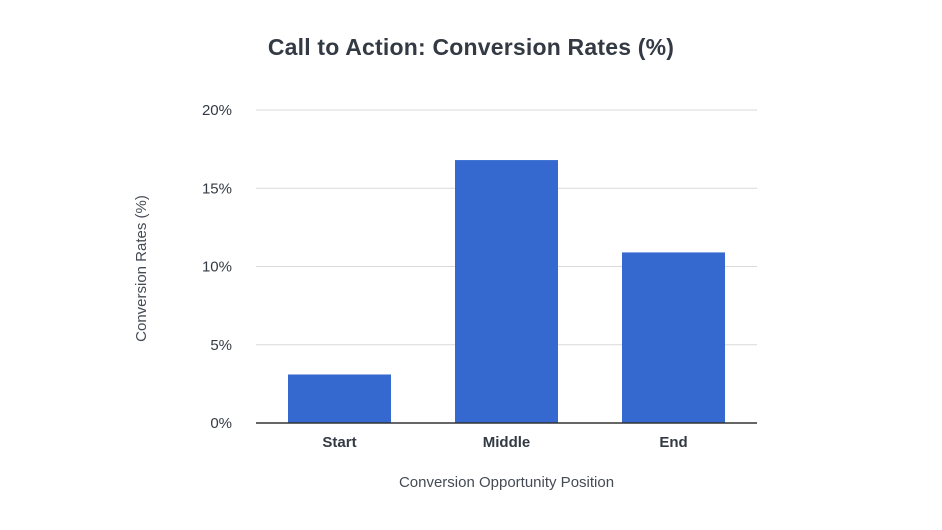 The image size is (942, 530). I want to click on y-axis-title: Conversion Rates (%), so click(141, 268).